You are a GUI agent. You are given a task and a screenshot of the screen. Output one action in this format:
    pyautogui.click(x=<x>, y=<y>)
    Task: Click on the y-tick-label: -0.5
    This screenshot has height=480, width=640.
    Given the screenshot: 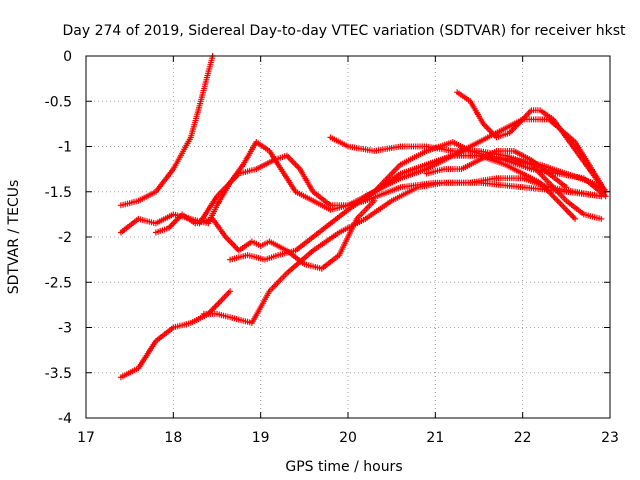 What is the action you would take?
    pyautogui.click(x=58, y=102)
    